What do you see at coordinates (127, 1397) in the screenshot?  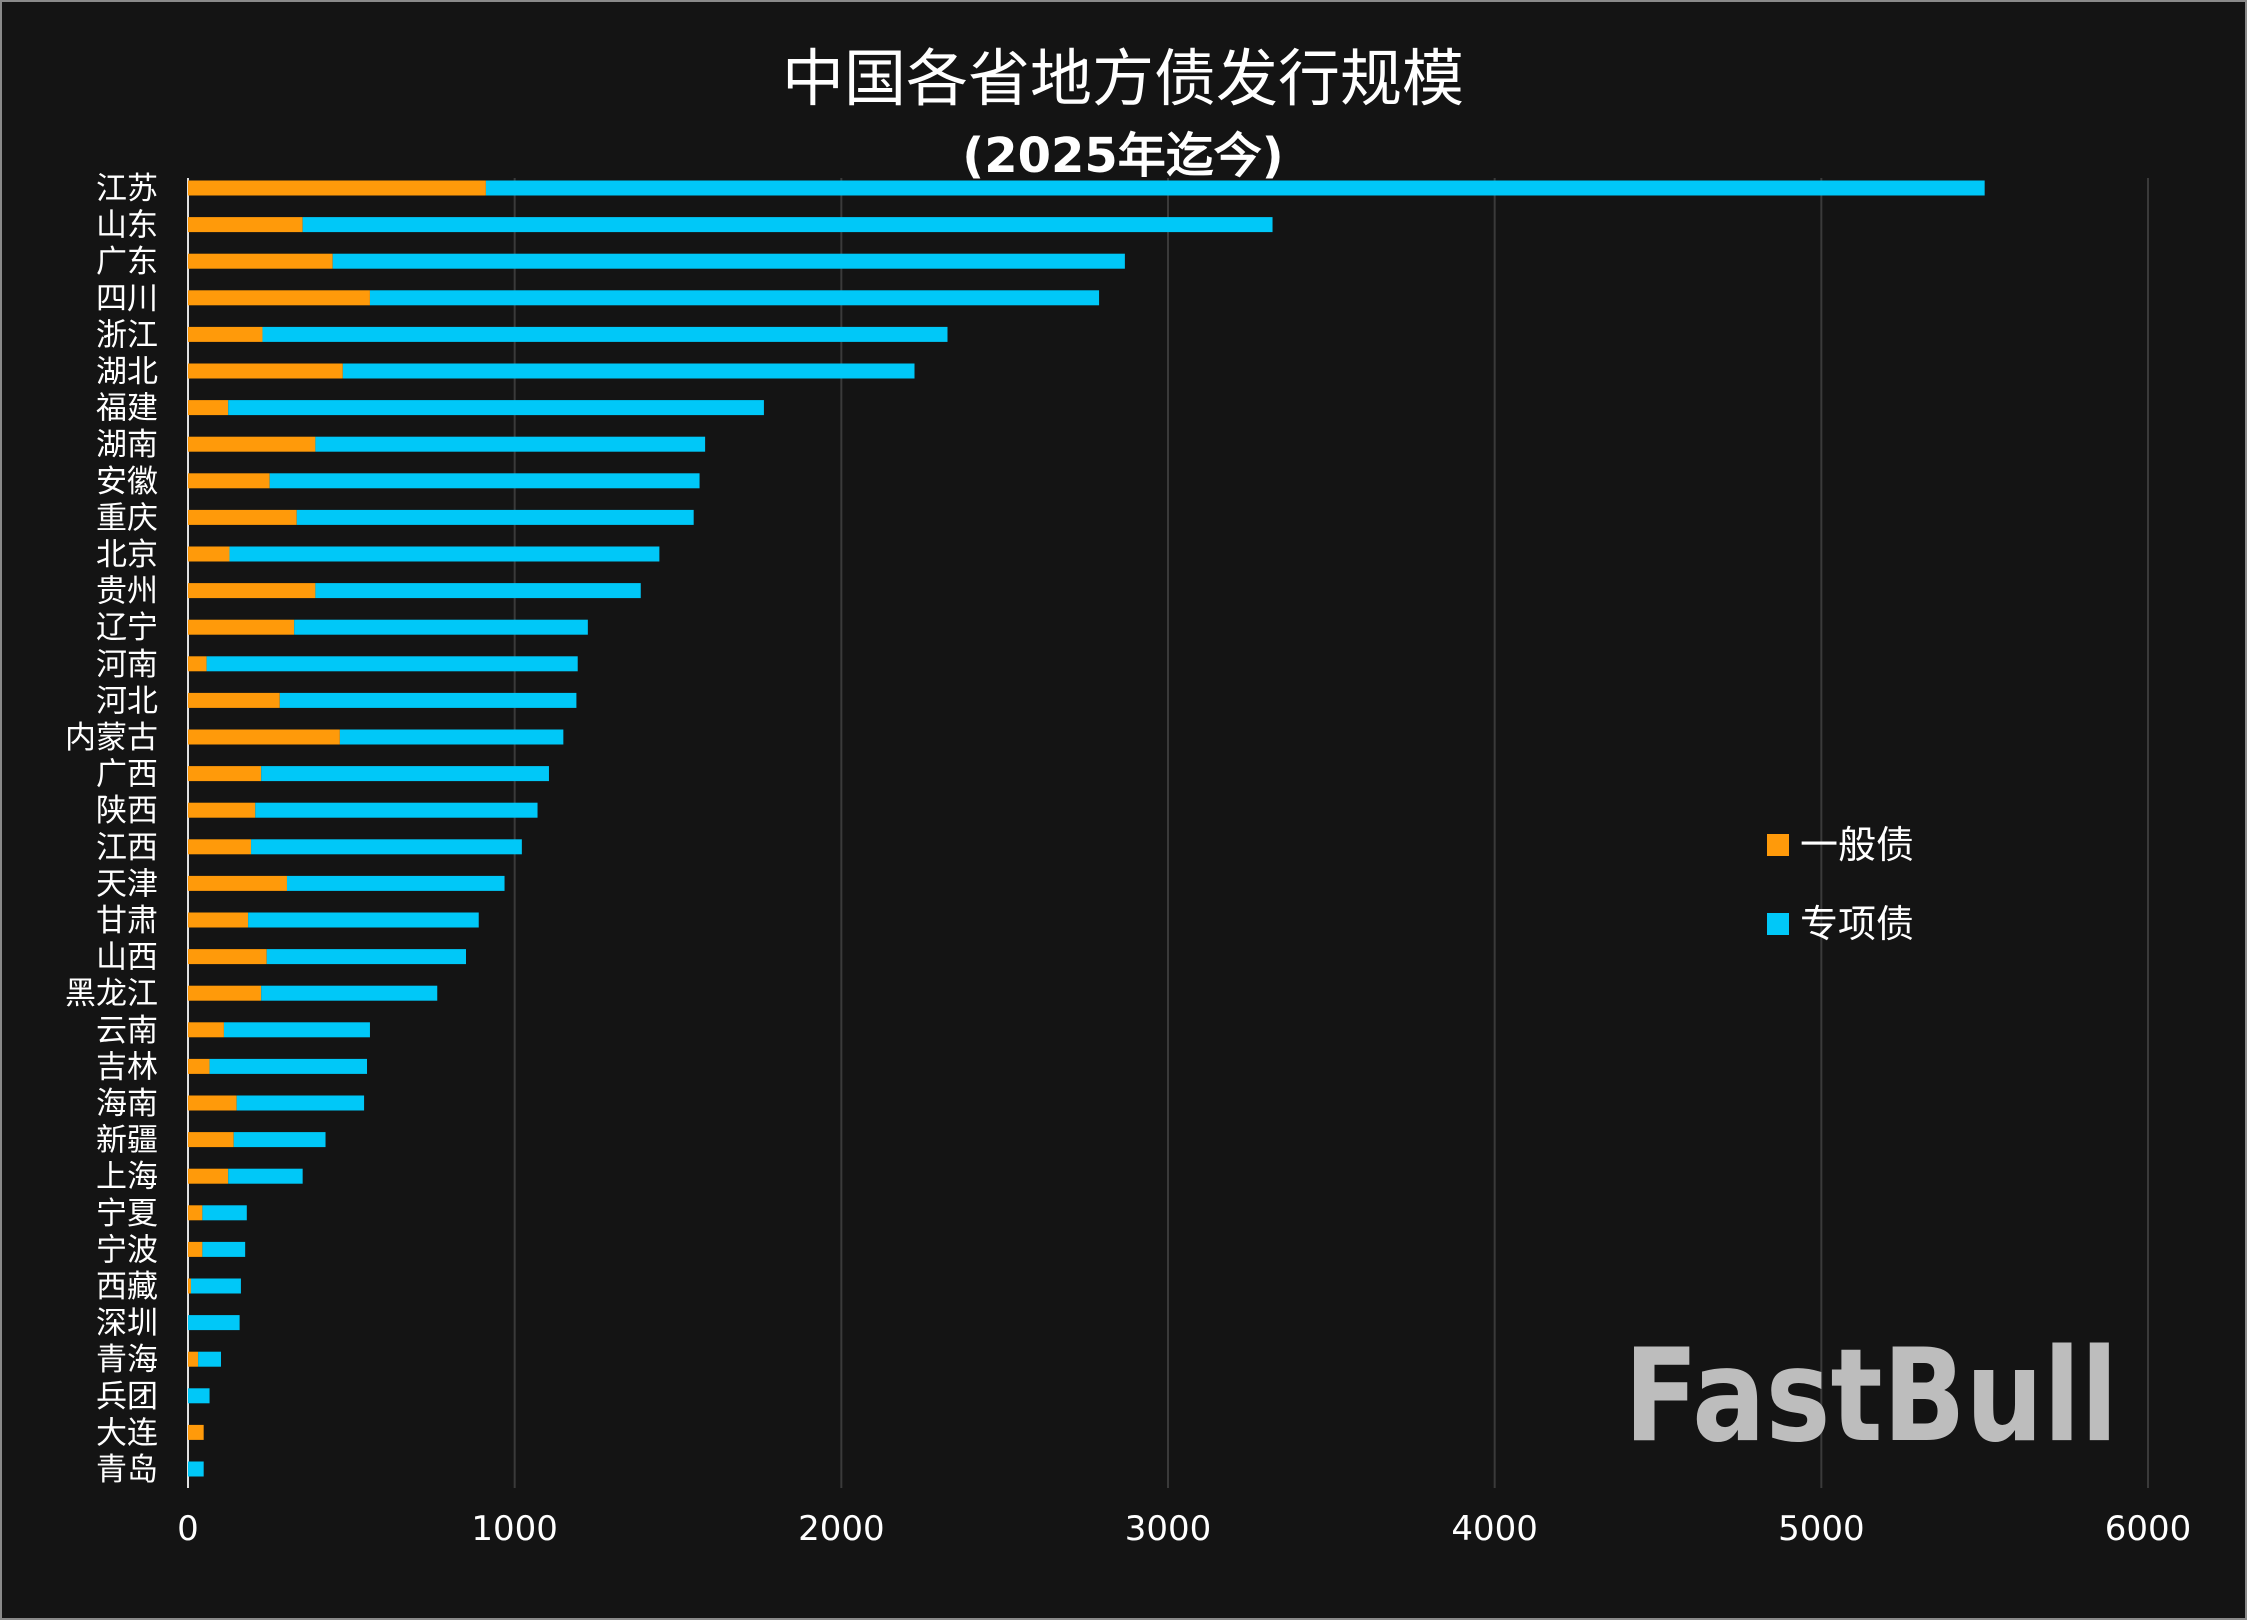 I see `y-category-label: 兵团` at bounding box center [127, 1397].